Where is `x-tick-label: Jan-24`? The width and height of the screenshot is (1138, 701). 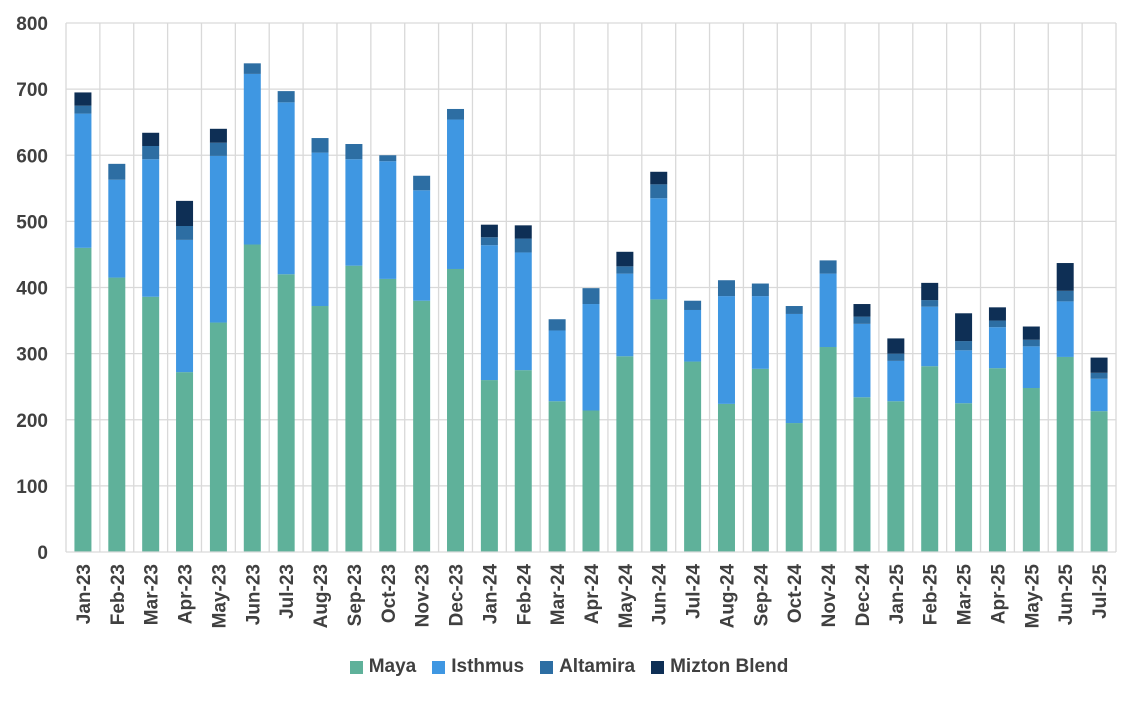 x-tick-label: Jan-24 is located at coordinates (490, 594).